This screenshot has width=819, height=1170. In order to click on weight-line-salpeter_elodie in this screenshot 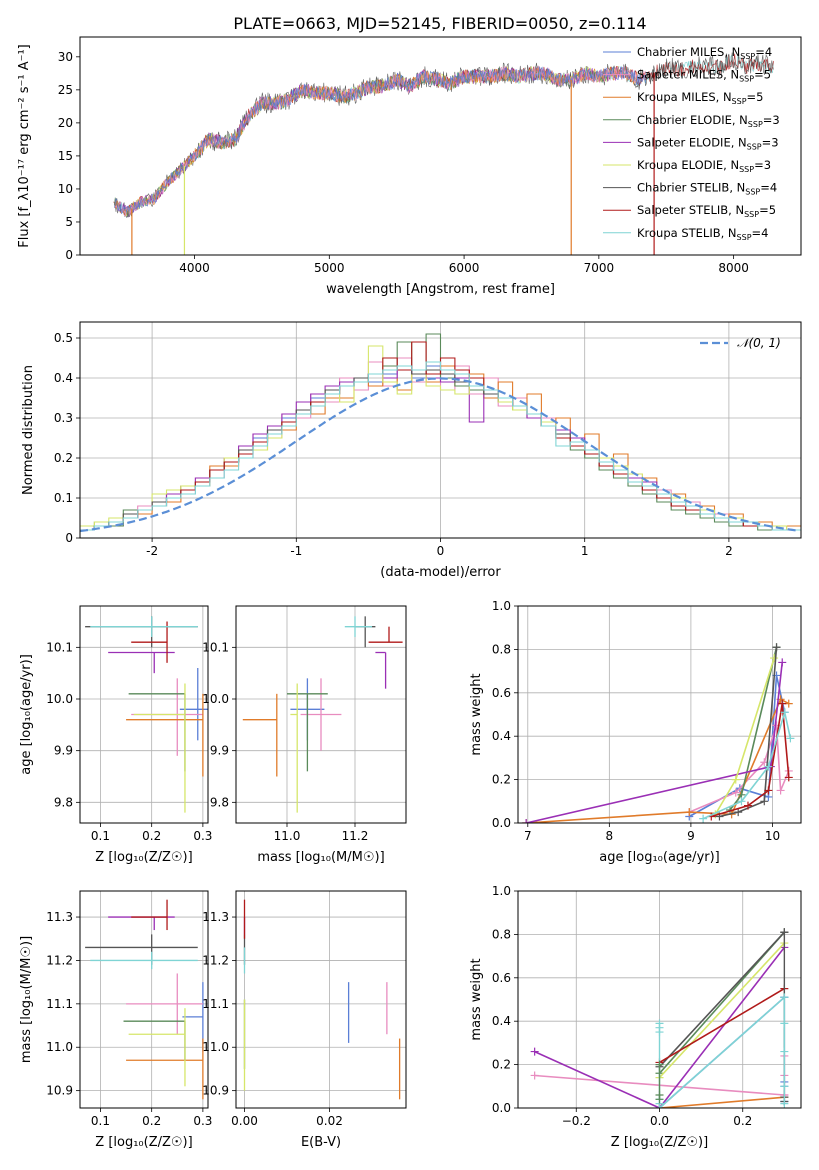, I will do `click(660, 1027)`.